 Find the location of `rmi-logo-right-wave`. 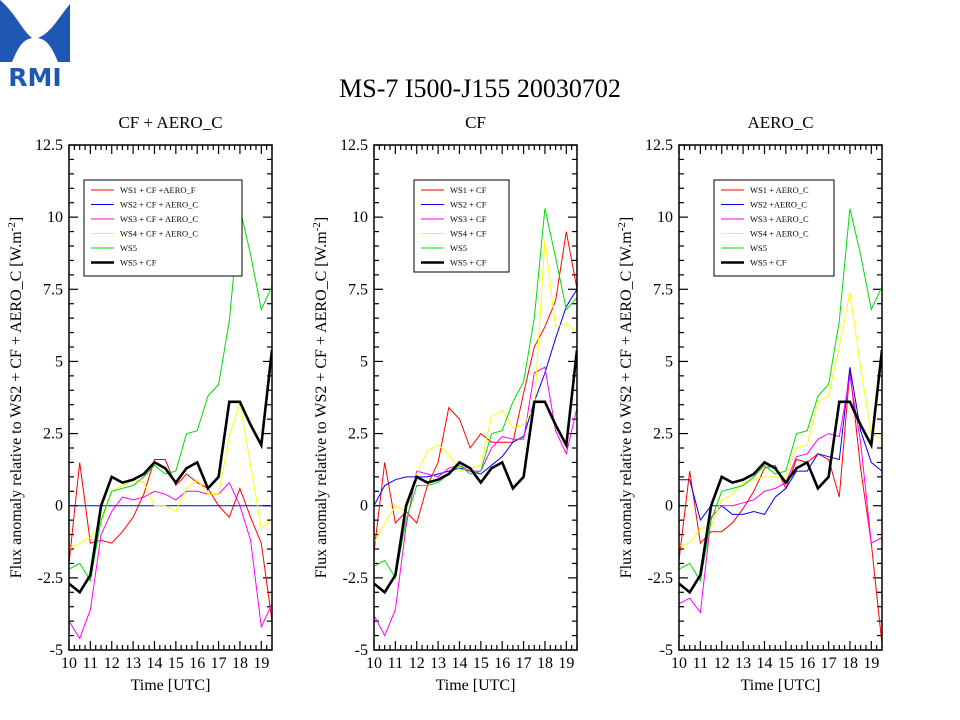

rmi-logo-right-wave is located at coordinates (54, 33).